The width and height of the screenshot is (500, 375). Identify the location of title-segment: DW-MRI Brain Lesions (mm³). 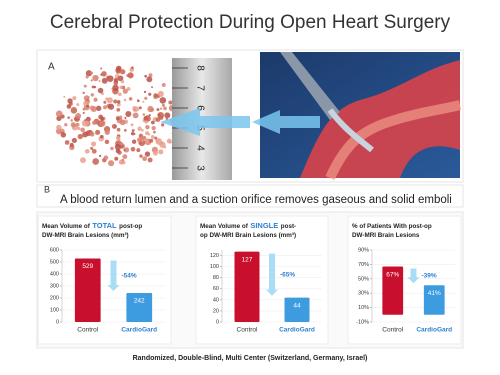
(85, 235).